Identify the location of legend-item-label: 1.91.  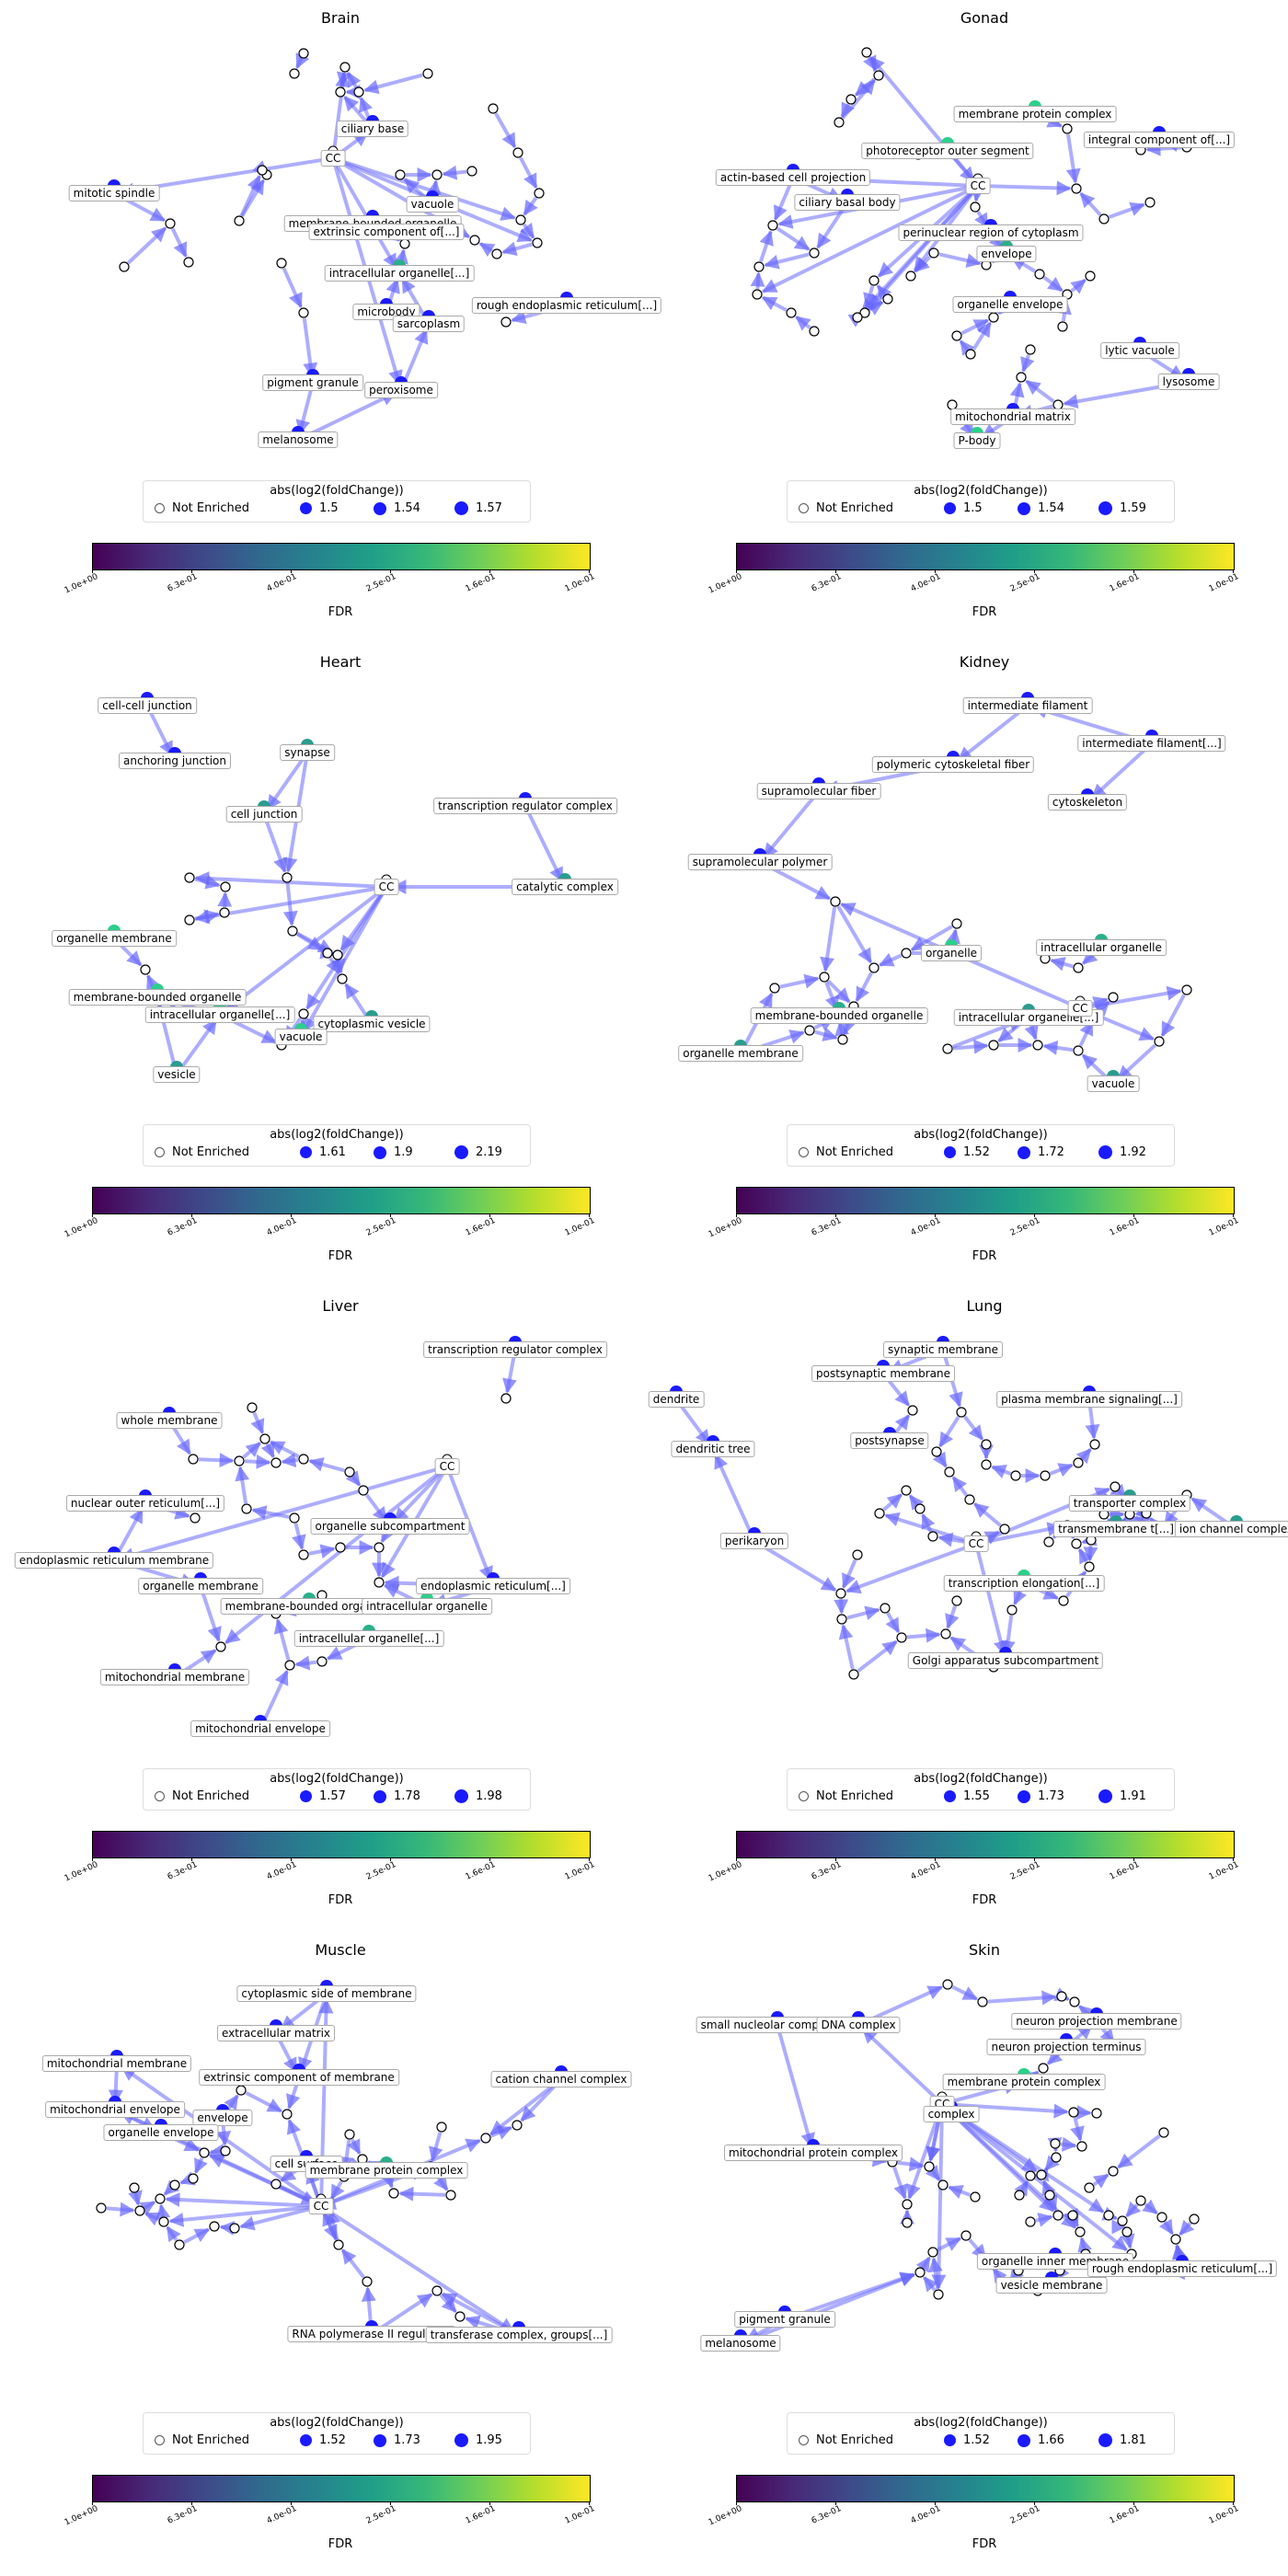
(1133, 1796).